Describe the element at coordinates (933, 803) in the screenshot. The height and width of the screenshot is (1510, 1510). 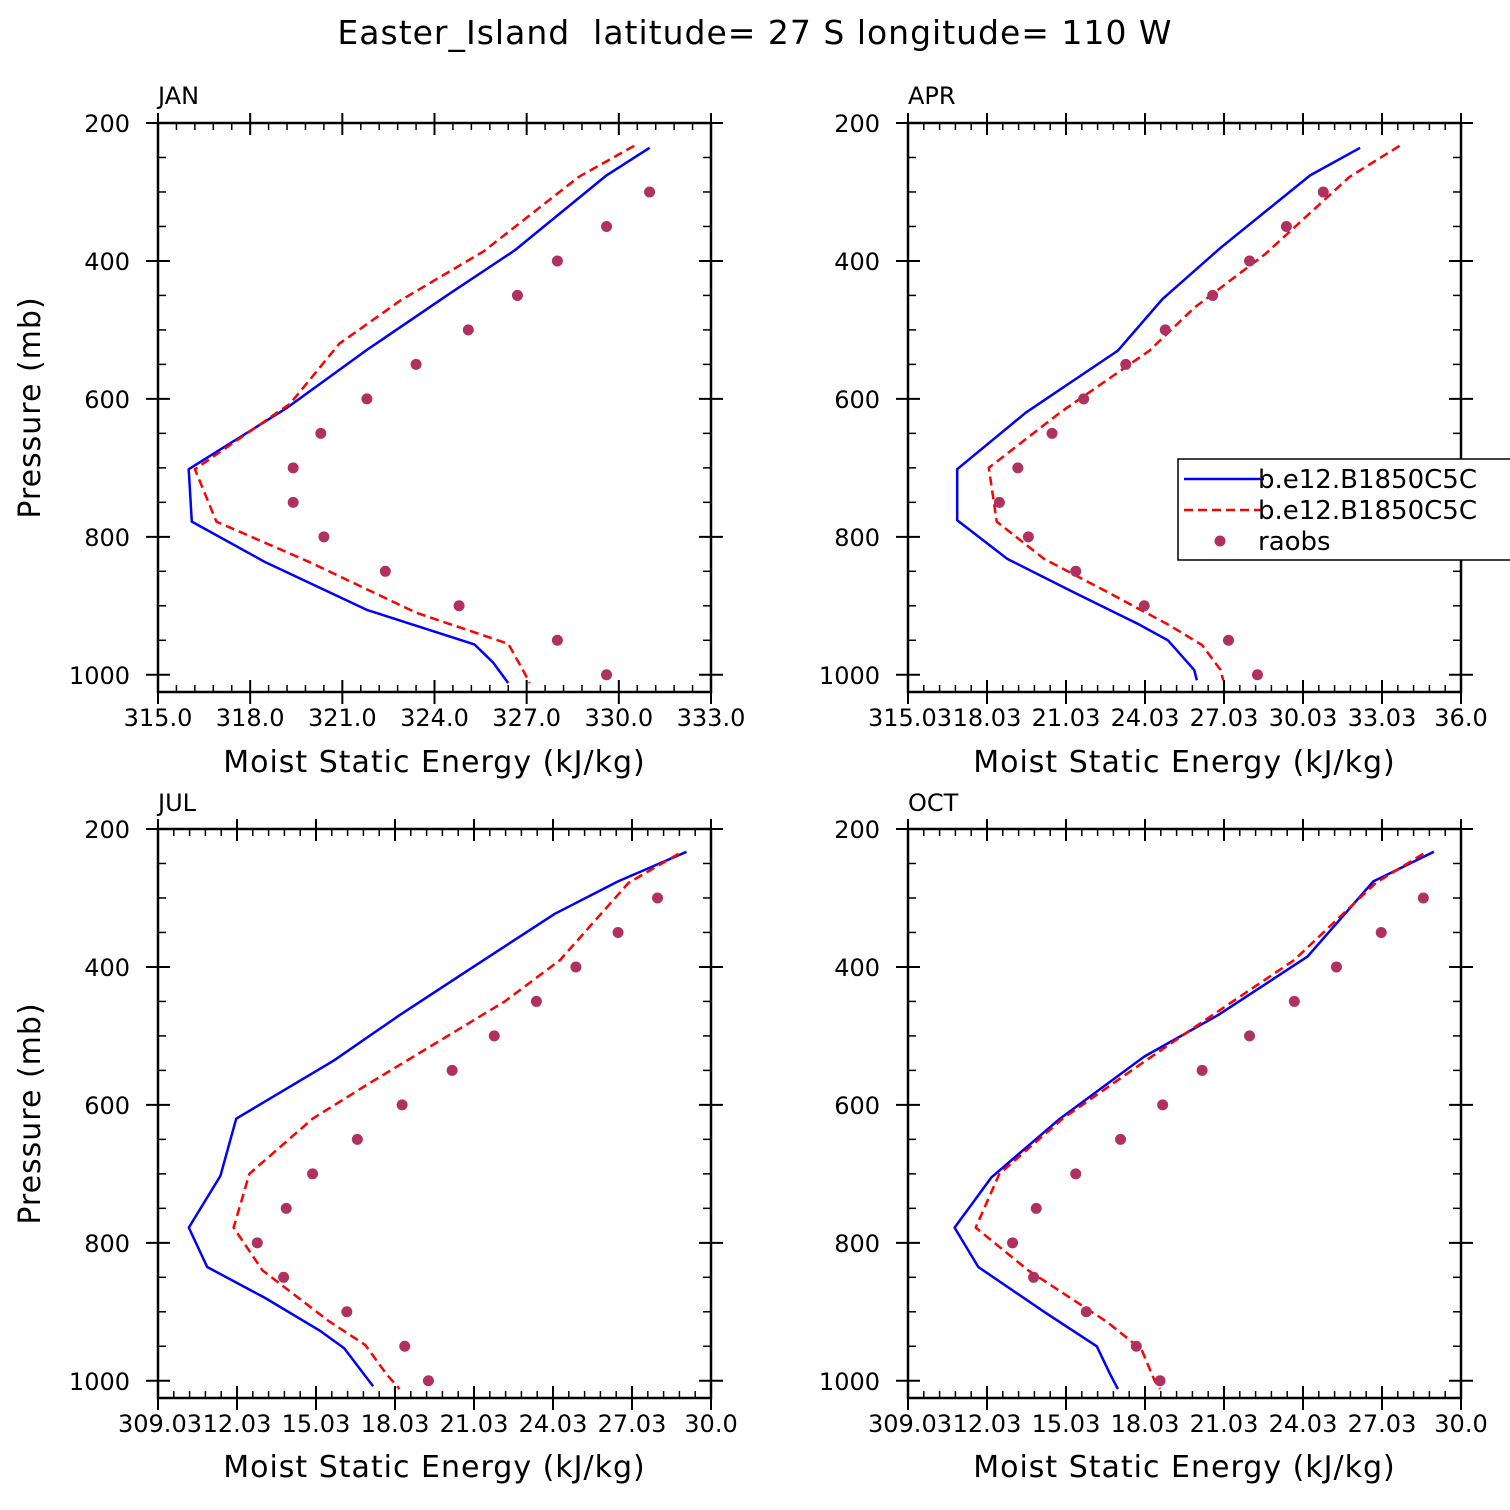
I see `panel-title: OCT` at that location.